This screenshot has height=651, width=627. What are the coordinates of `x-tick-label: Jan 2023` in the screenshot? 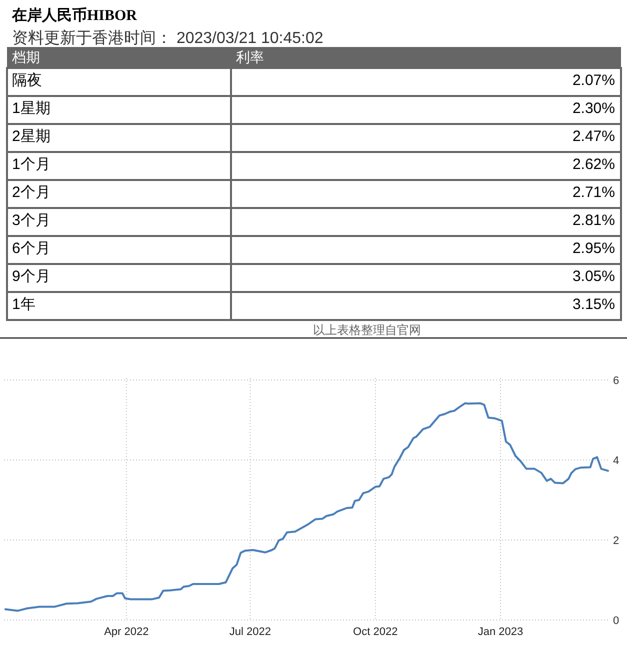 It's located at (501, 632).